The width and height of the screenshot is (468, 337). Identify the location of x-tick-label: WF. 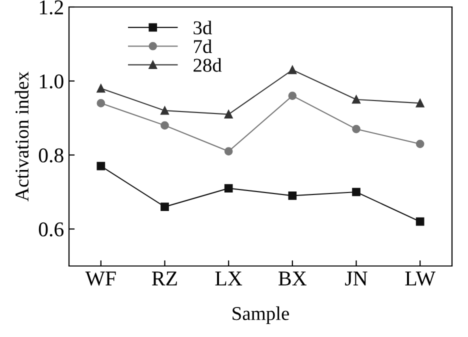
(100, 279).